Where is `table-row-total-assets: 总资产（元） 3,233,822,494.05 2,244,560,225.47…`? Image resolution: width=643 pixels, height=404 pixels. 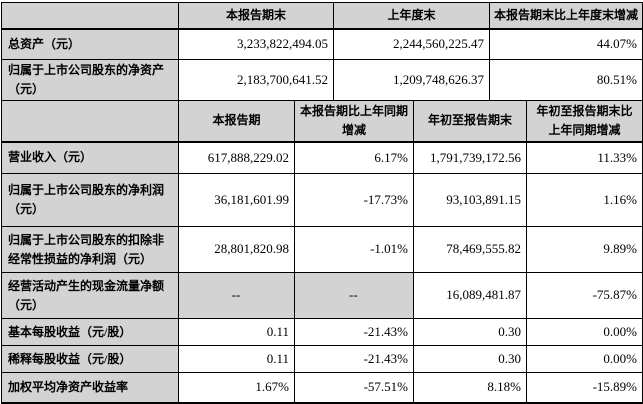 table-row-total-assets: 总资产（元） 3,233,822,494.05 2,244,560,225.47… is located at coordinates (322, 44).